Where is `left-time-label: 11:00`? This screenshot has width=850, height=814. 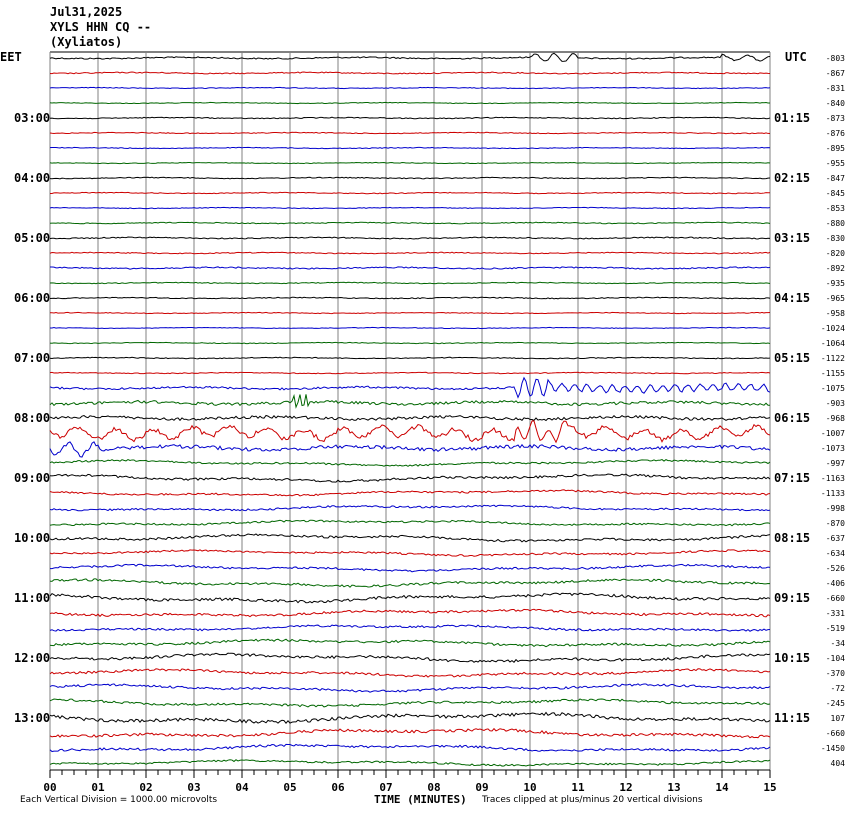 left-time-label: 11:00 is located at coordinates (32, 598).